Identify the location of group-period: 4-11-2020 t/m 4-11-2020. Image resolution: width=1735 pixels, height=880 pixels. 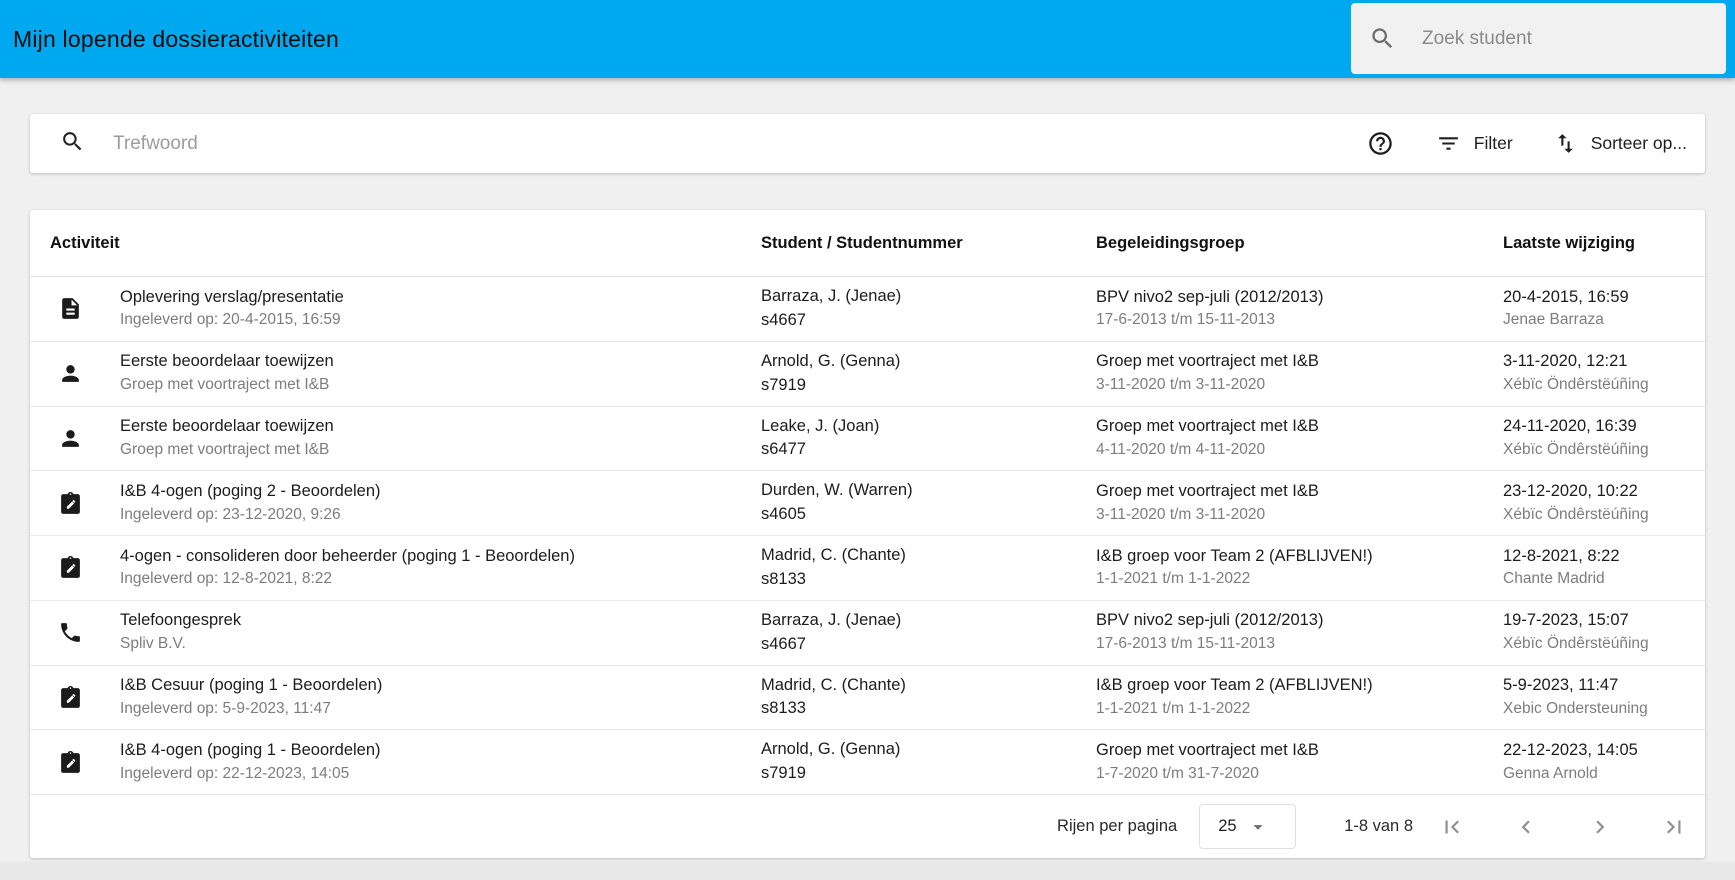
(1181, 449).